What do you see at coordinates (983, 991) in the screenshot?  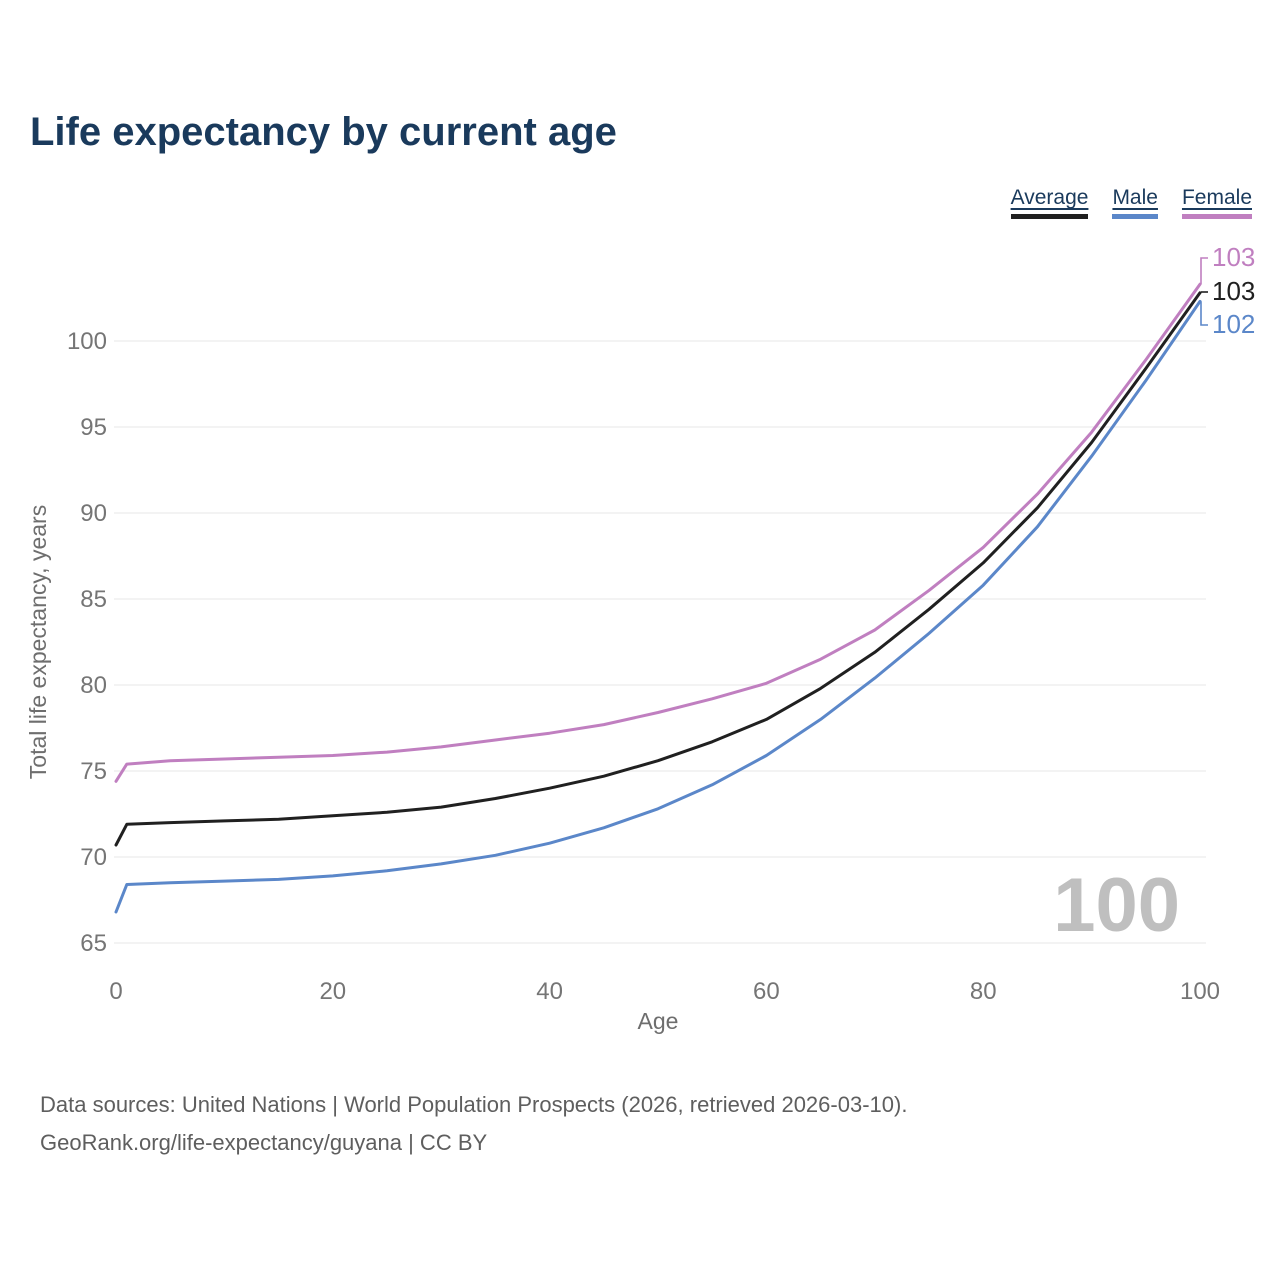 I see `x-tick-label-80: 80` at bounding box center [983, 991].